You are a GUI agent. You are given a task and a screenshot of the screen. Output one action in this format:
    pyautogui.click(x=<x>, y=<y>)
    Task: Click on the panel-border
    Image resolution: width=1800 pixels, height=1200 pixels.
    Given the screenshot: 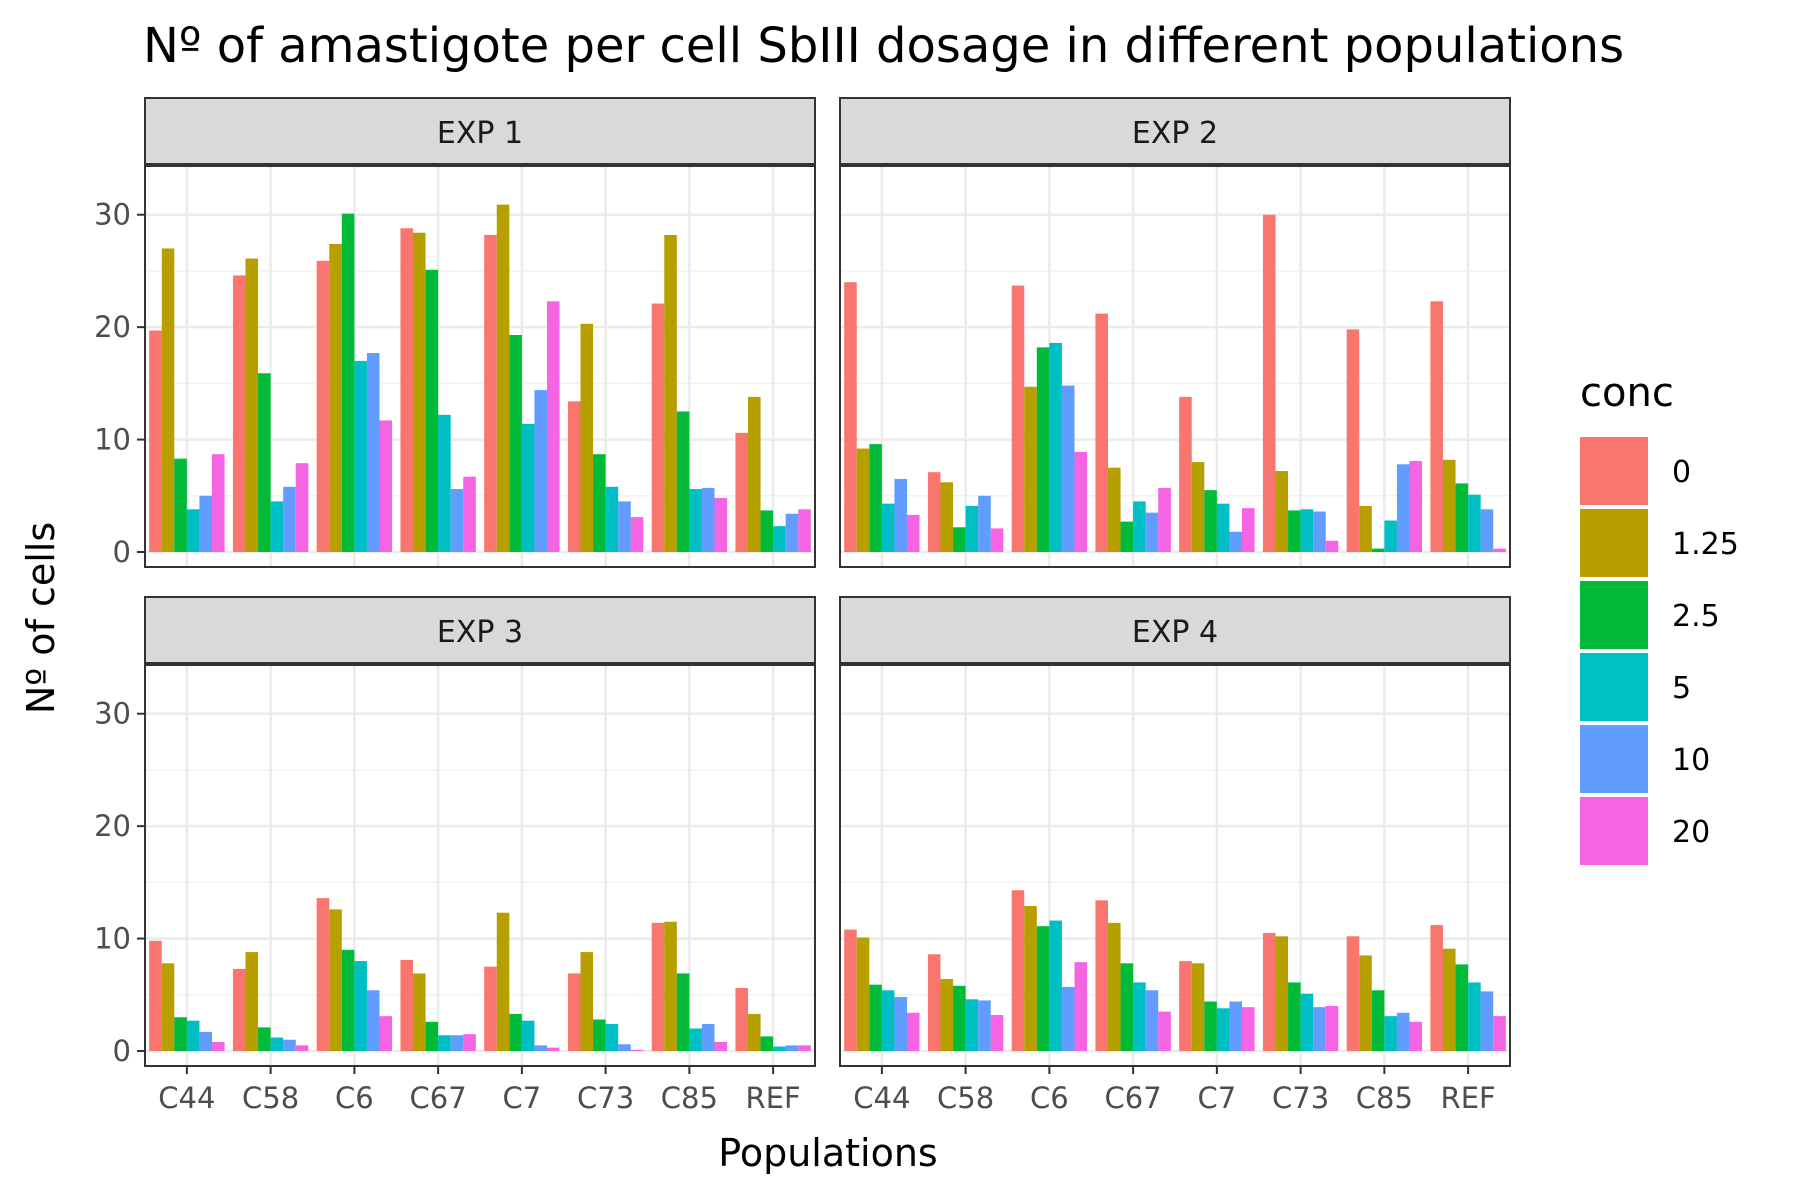 What is the action you would take?
    pyautogui.click(x=480, y=366)
    